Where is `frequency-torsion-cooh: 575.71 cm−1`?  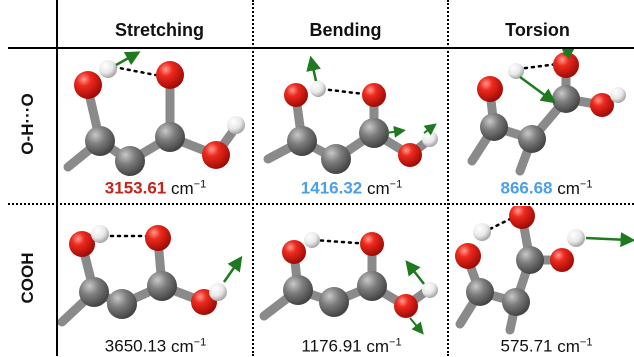
frequency-torsion-cooh: 575.71 cm−1 is located at coordinates (541, 346).